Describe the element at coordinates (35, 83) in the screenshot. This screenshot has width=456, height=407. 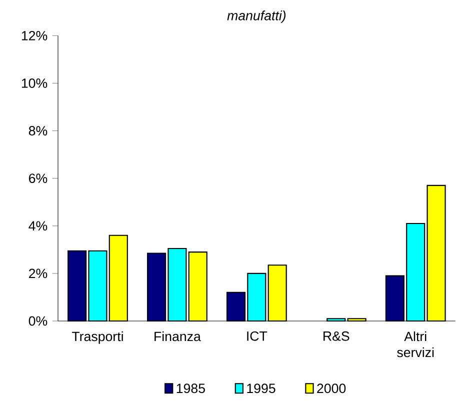
I see `y-tick-label: 10%` at that location.